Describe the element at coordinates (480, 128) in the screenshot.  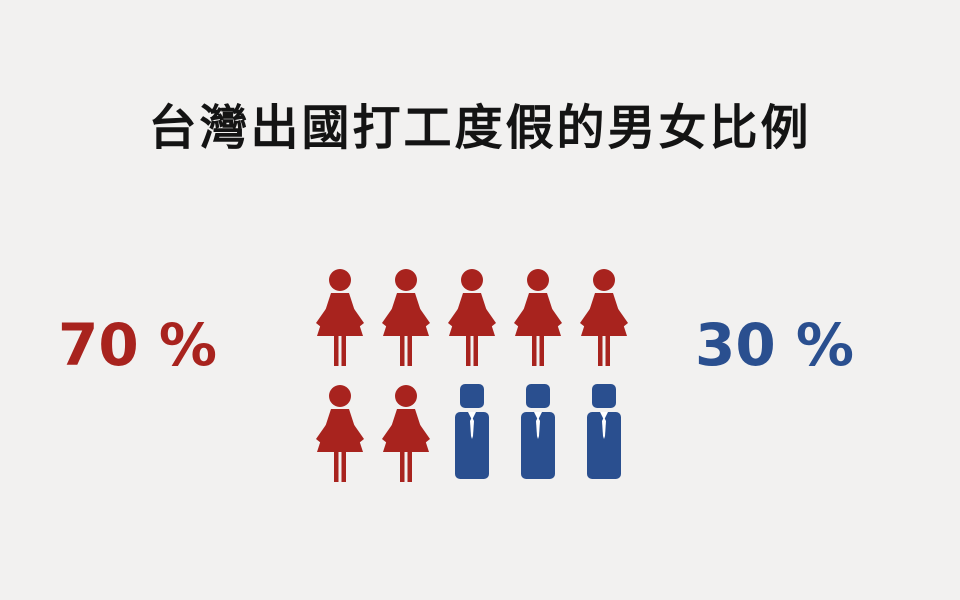
I see `chart-title: 台灣出國打工度假的男女比例` at that location.